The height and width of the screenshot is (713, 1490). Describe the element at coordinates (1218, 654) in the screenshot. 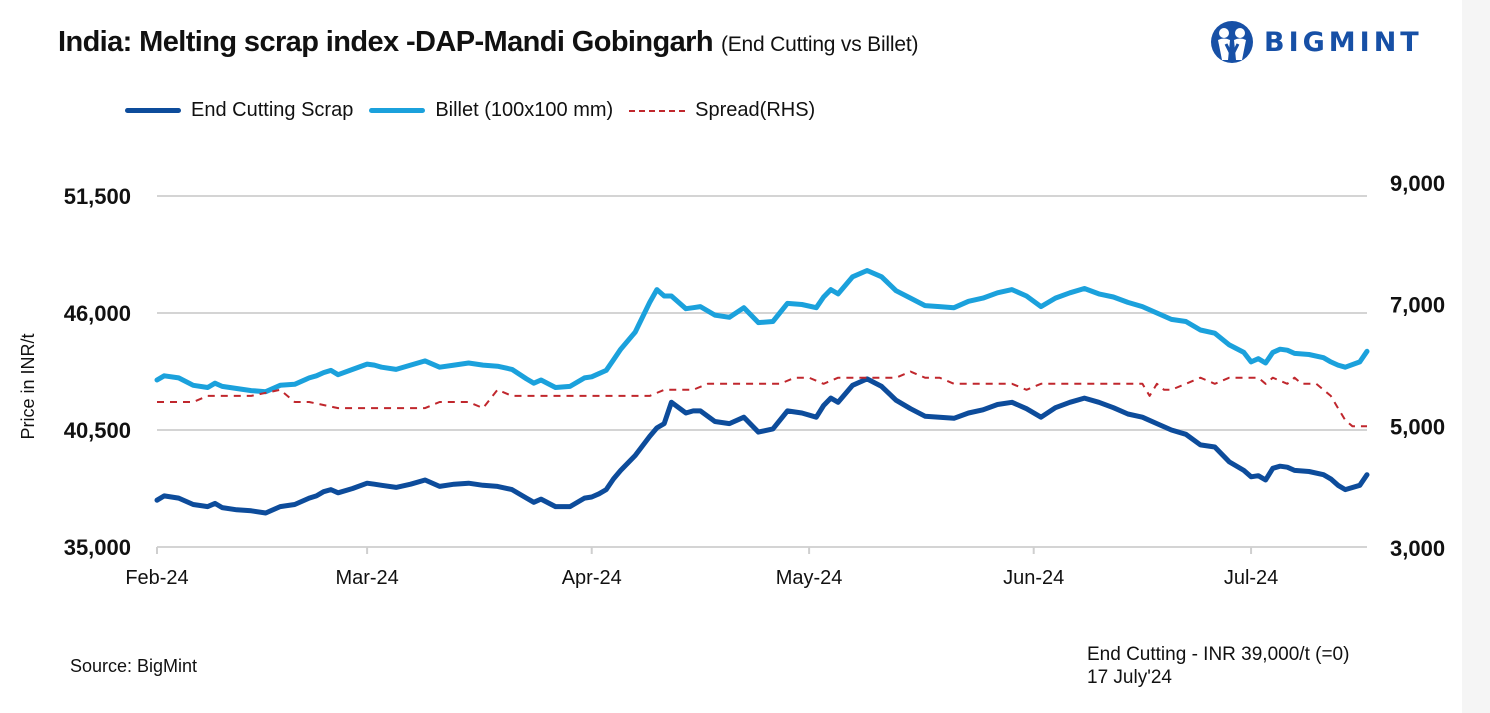

I see `price-note-line1: End Cutting - INR 39,000/t (=0)` at that location.